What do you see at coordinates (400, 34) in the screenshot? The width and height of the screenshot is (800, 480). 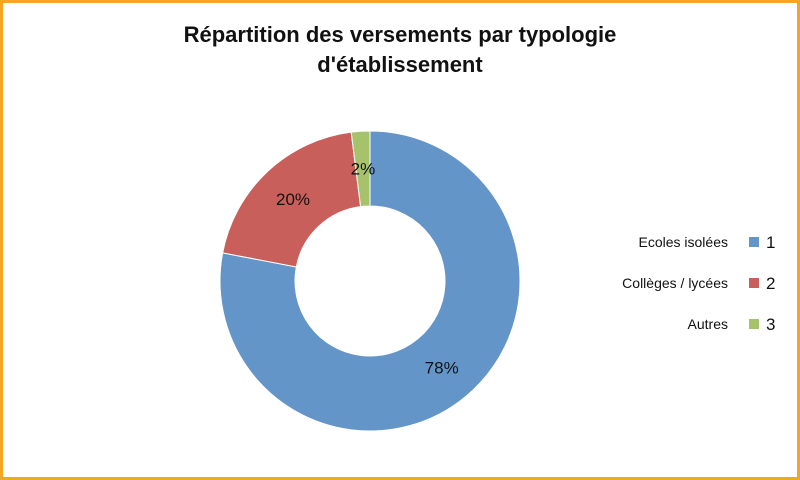 I see `chart-title-line-1: Répartition des versements par typologie` at bounding box center [400, 34].